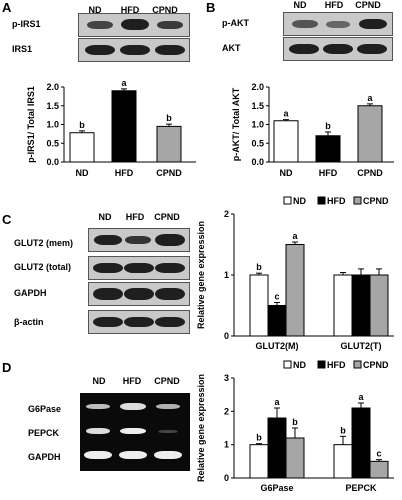 The height and width of the screenshot is (500, 402). I want to click on y-tick-label: 1.0, so click(52, 125).